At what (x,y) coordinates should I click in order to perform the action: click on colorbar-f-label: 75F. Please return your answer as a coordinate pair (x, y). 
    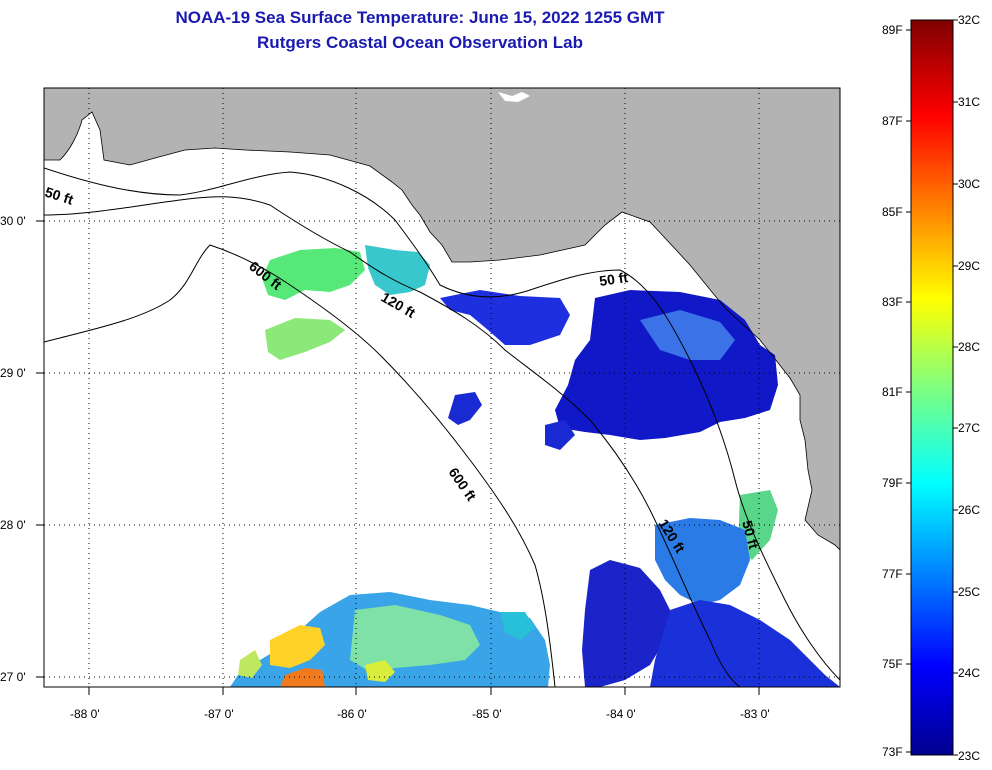
    Looking at the image, I should click on (892, 664).